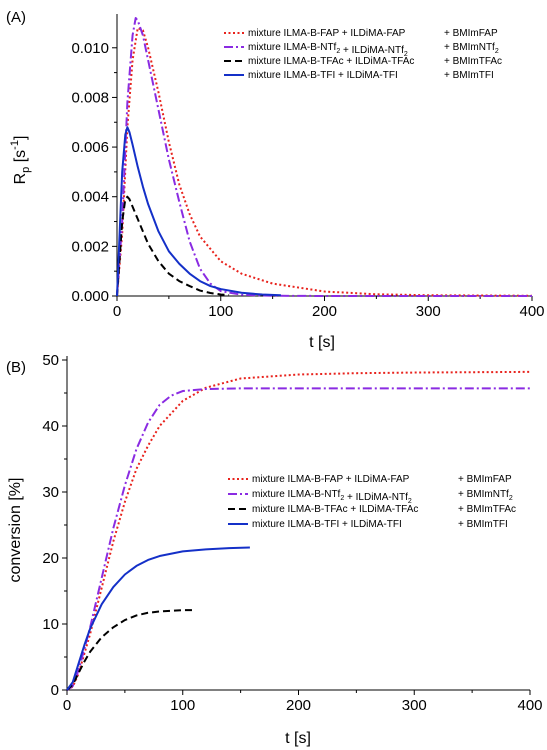  Describe the element at coordinates (129, 650) in the screenshot. I see `panel-b-series-3-line` at that location.